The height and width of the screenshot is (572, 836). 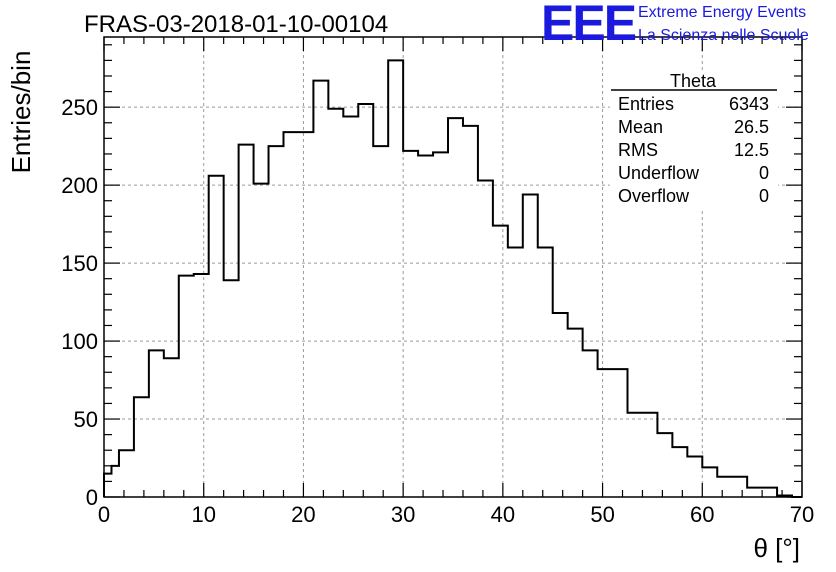 I want to click on stats-box-background, so click(x=694, y=140).